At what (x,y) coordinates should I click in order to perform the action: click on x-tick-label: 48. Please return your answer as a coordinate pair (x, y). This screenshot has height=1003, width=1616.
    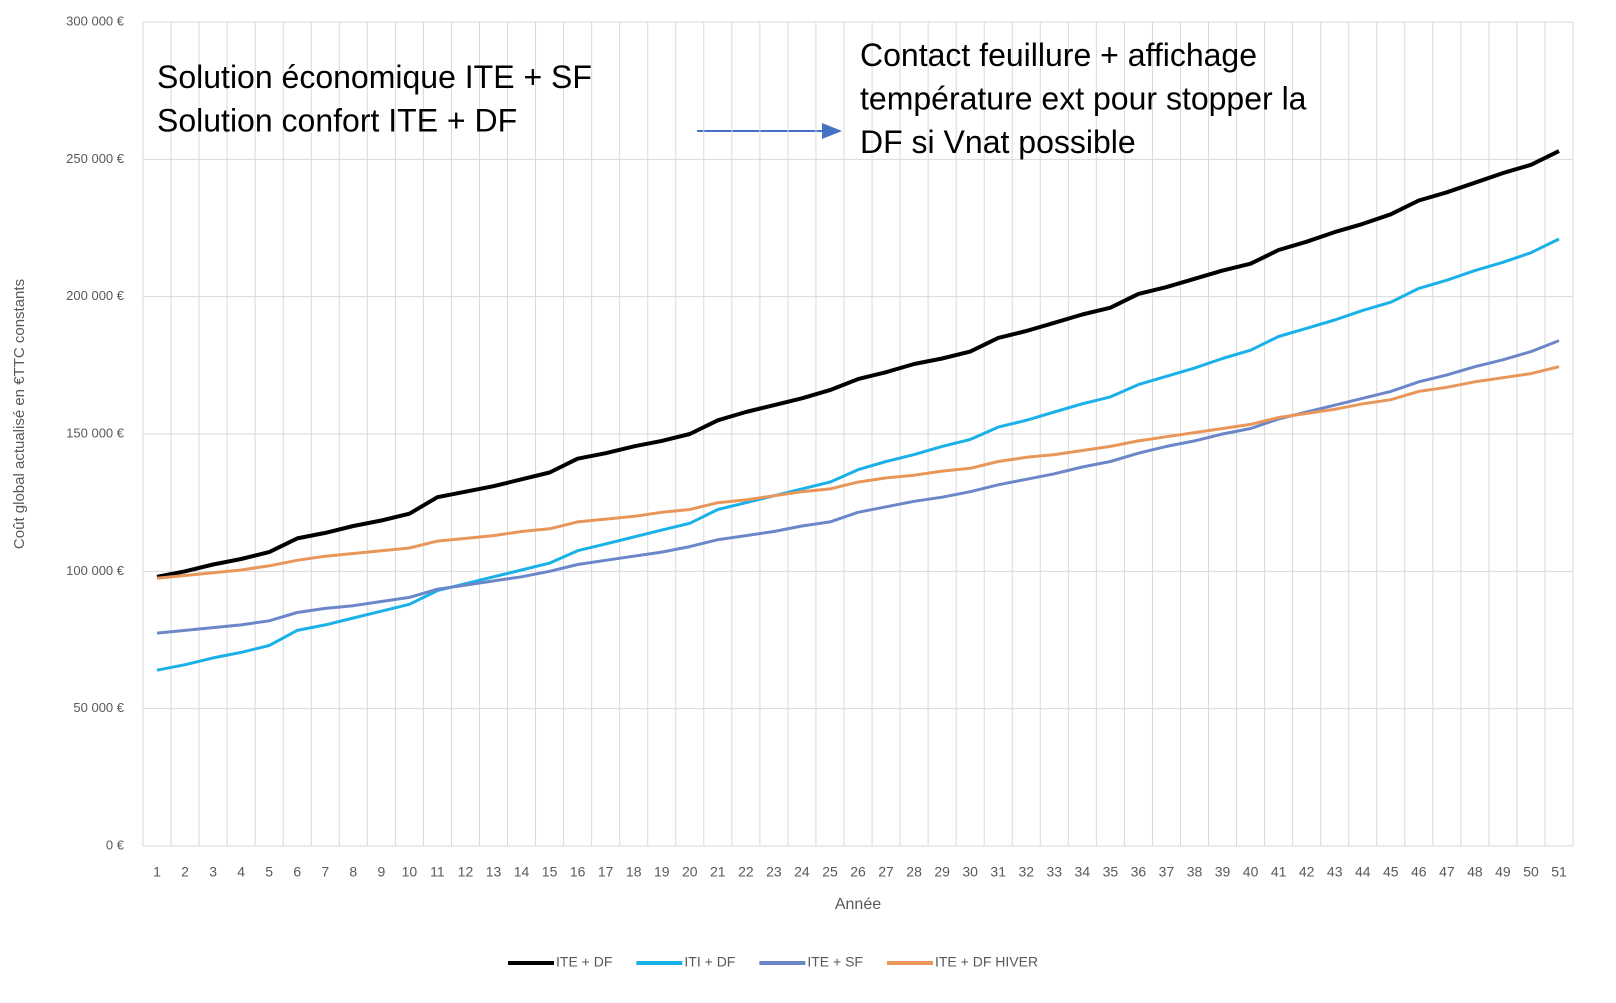
    Looking at the image, I should click on (1475, 872).